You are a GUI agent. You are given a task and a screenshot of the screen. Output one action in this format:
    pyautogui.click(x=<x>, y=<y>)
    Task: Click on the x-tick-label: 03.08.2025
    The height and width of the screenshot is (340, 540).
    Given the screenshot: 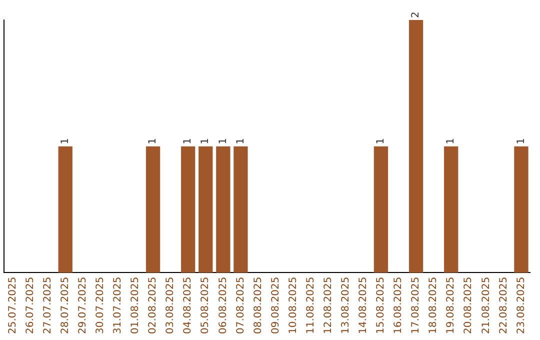 What is the action you would take?
    pyautogui.click(x=170, y=305)
    